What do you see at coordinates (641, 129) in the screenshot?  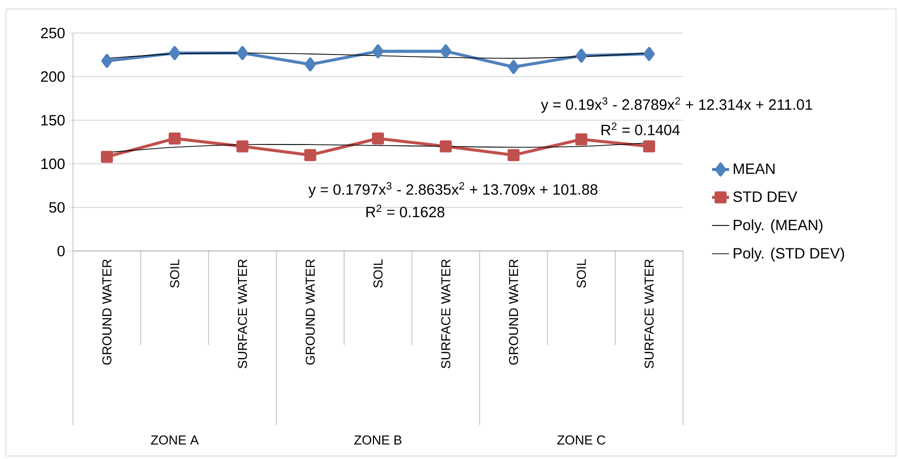 I see `annotation: R$^{2}$ = 0.1404` at bounding box center [641, 129].